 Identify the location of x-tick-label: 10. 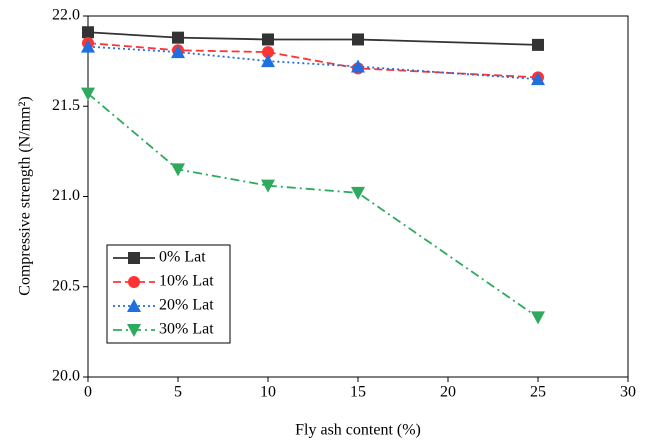
(268, 392).